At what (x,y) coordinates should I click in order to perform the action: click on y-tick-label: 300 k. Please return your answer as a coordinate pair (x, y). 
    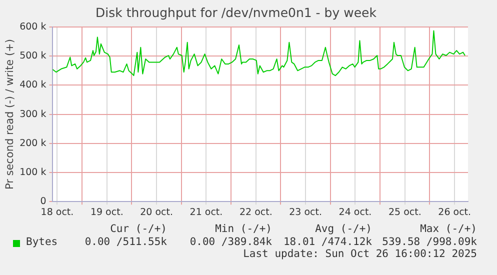
    Looking at the image, I should click on (33, 114).